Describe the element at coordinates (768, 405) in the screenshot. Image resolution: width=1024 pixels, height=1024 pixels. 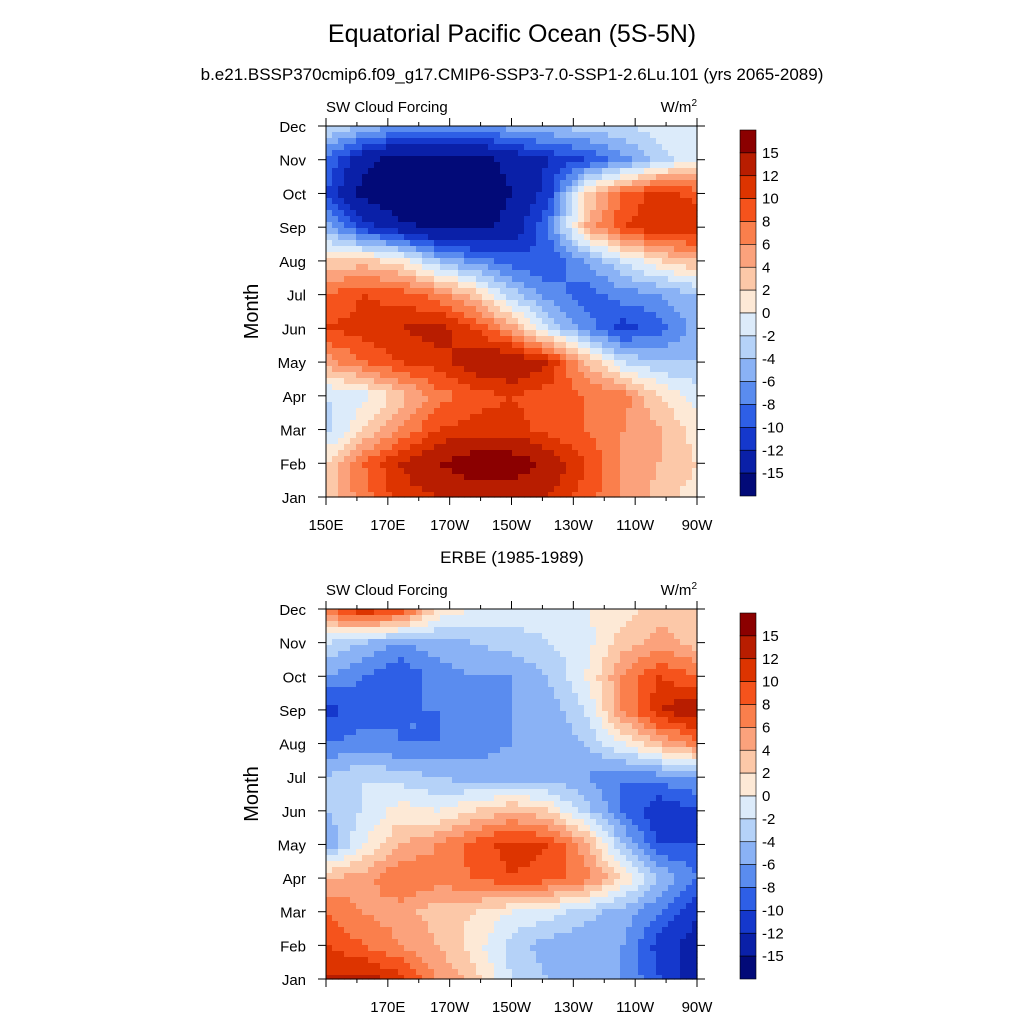
I see `colorbar-label: -8` at that location.